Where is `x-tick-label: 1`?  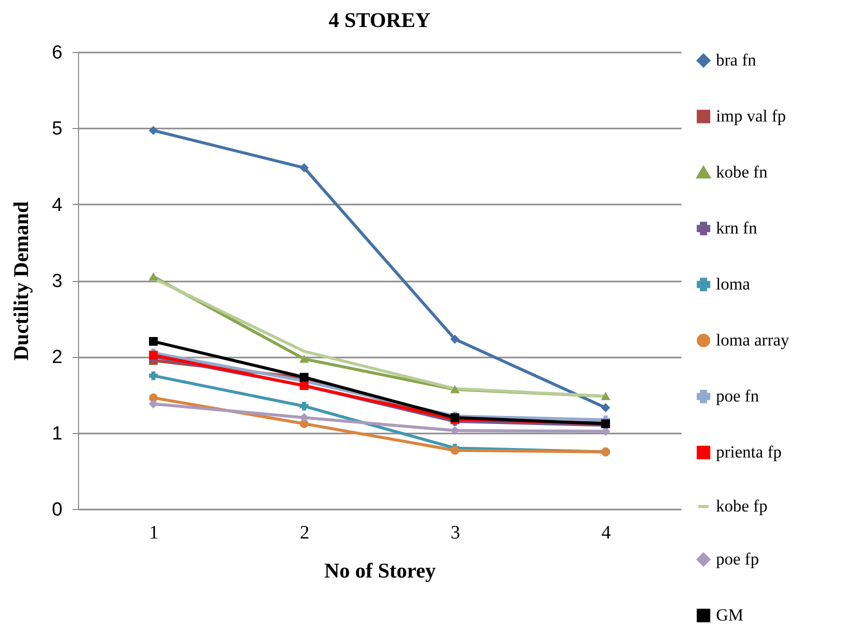
x-tick-label: 1 is located at coordinates (154, 533).